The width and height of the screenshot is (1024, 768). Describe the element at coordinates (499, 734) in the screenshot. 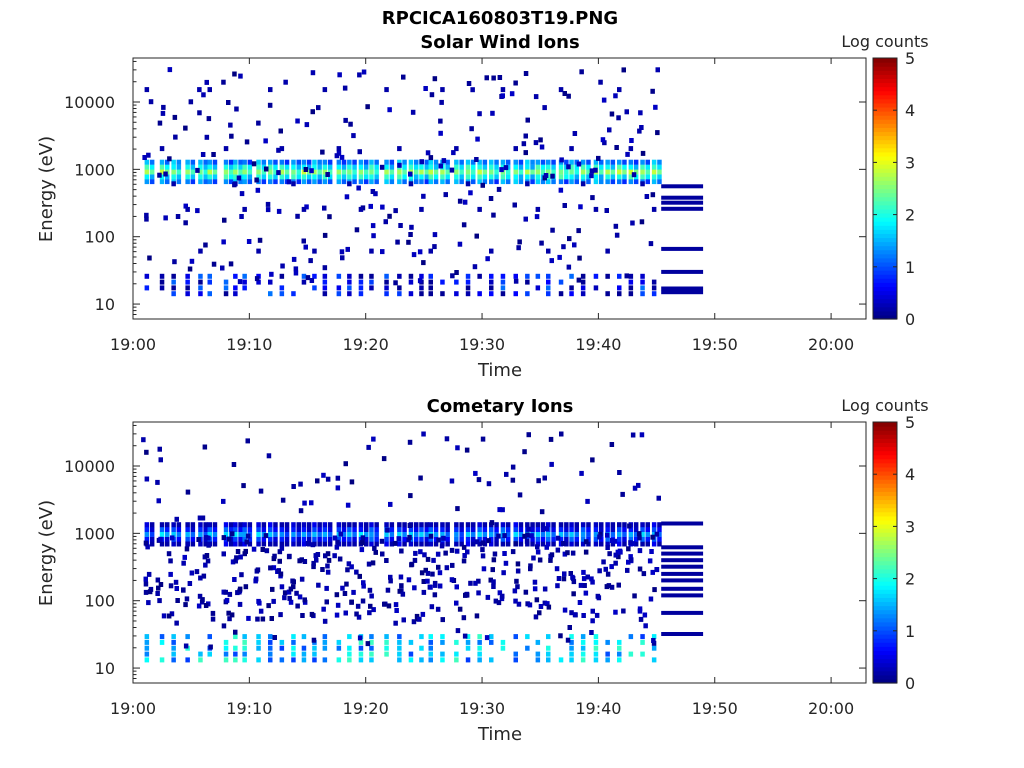

I see `x-axis-label: Time` at that location.